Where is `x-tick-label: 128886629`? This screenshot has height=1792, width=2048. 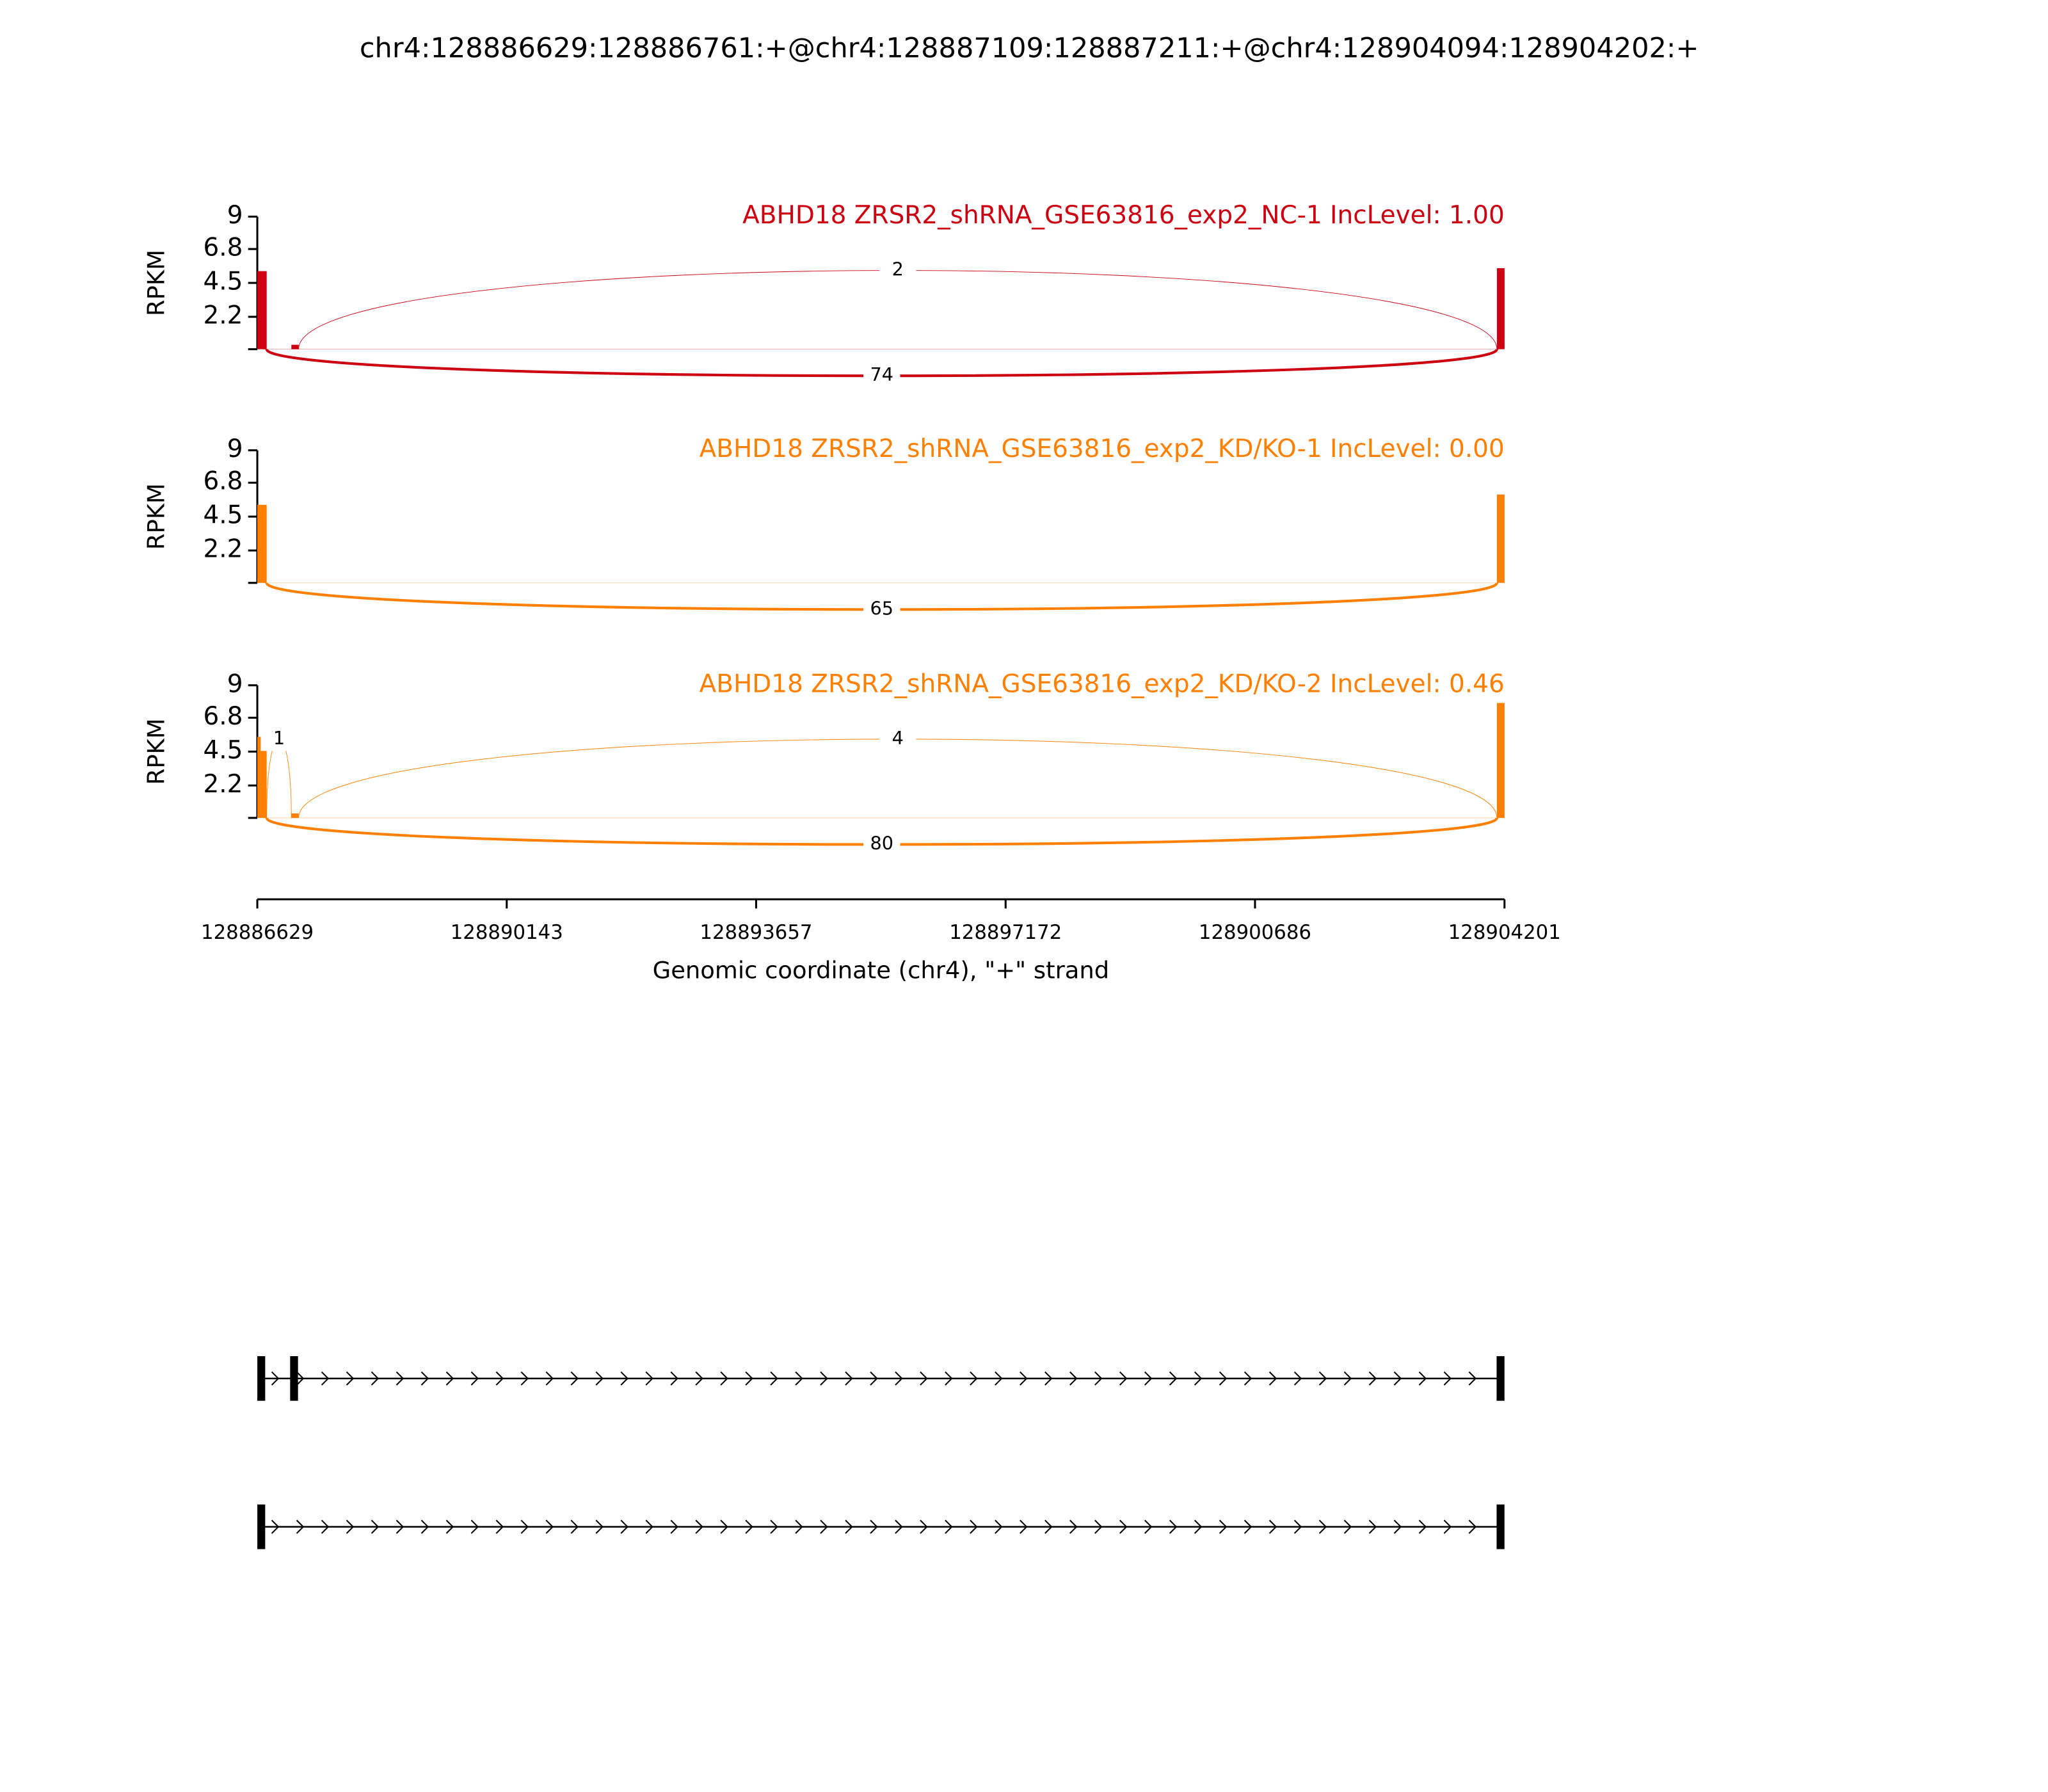 x-tick-label: 128886629 is located at coordinates (257, 932).